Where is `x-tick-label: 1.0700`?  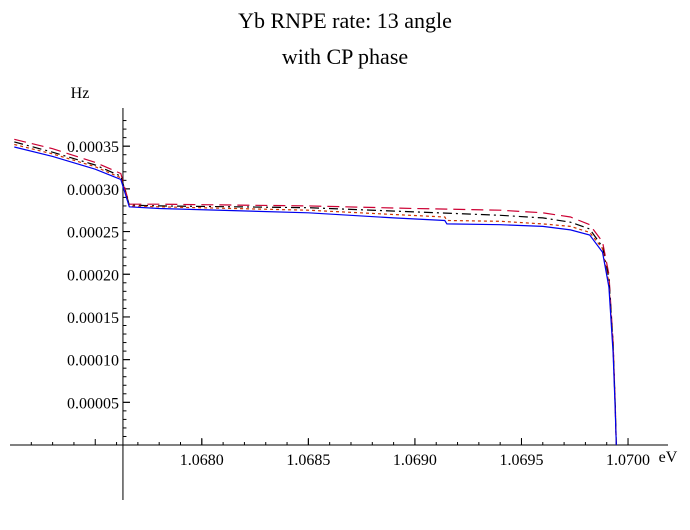
x-tick-label: 1.0700 is located at coordinates (628, 460).